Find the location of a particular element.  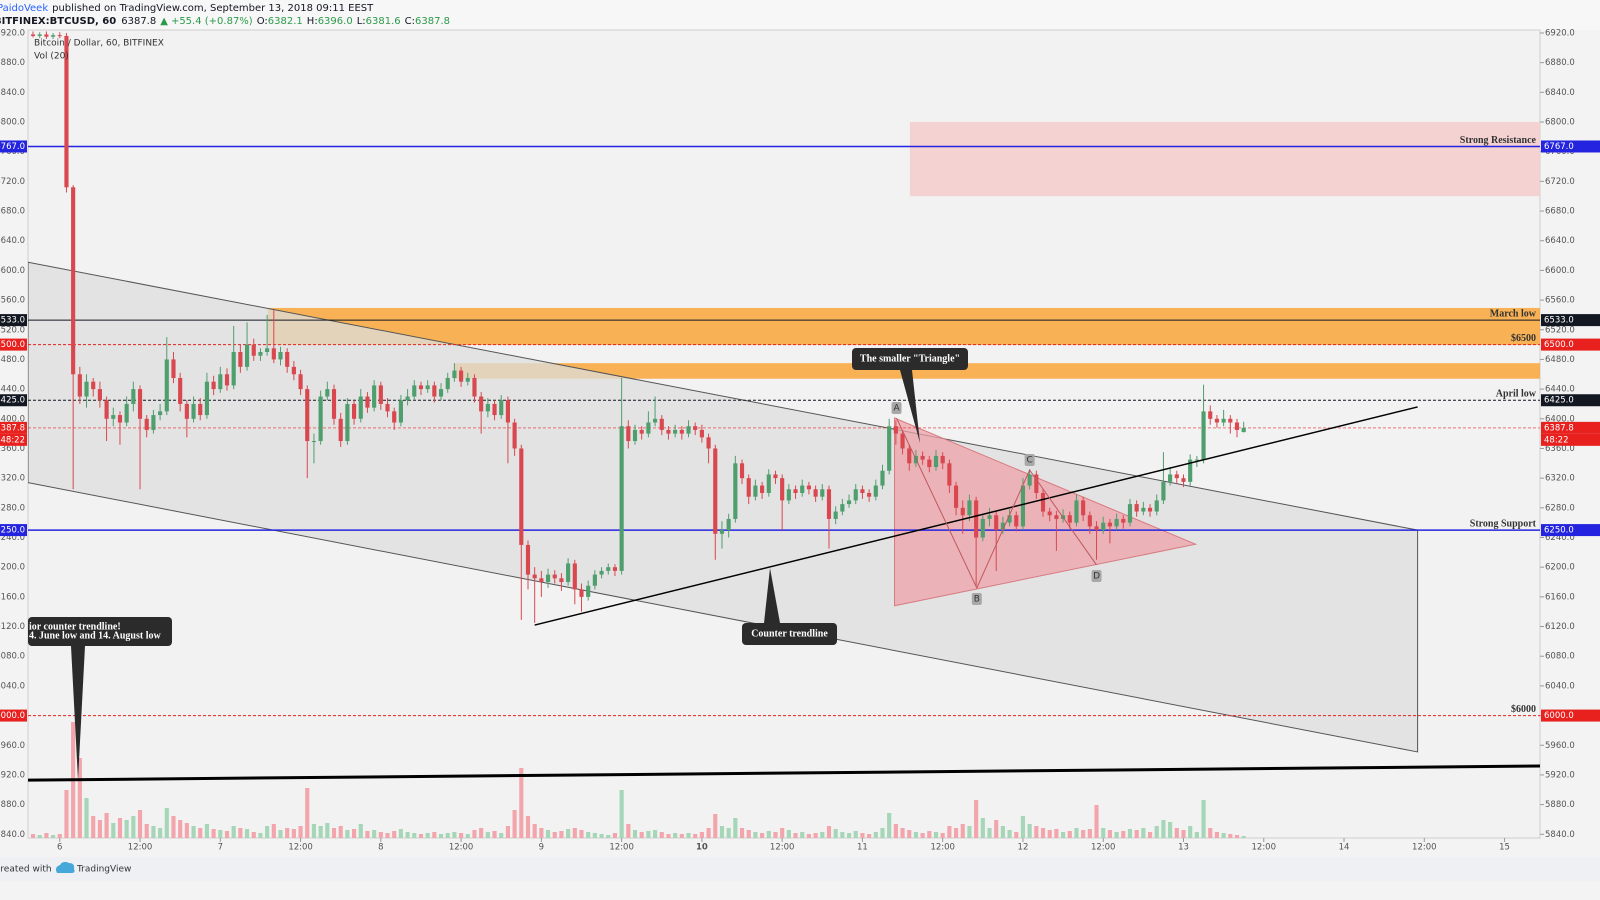

high-label: H: is located at coordinates (312, 21).